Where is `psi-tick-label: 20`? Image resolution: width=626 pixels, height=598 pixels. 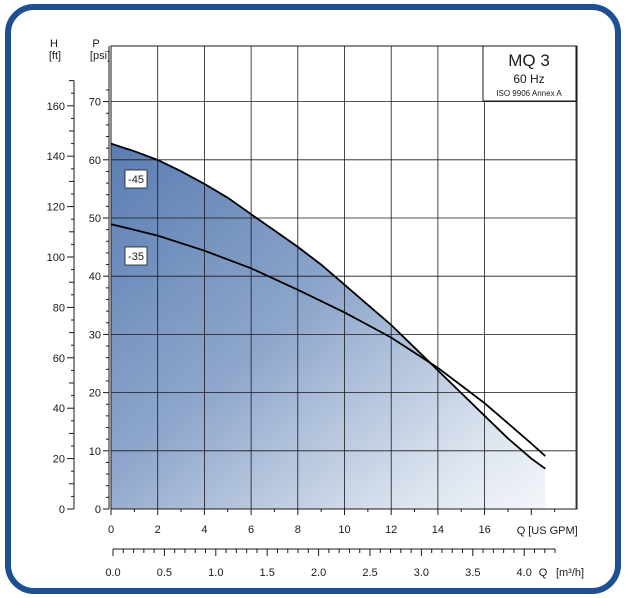 psi-tick-label: 20 is located at coordinates (95, 394).